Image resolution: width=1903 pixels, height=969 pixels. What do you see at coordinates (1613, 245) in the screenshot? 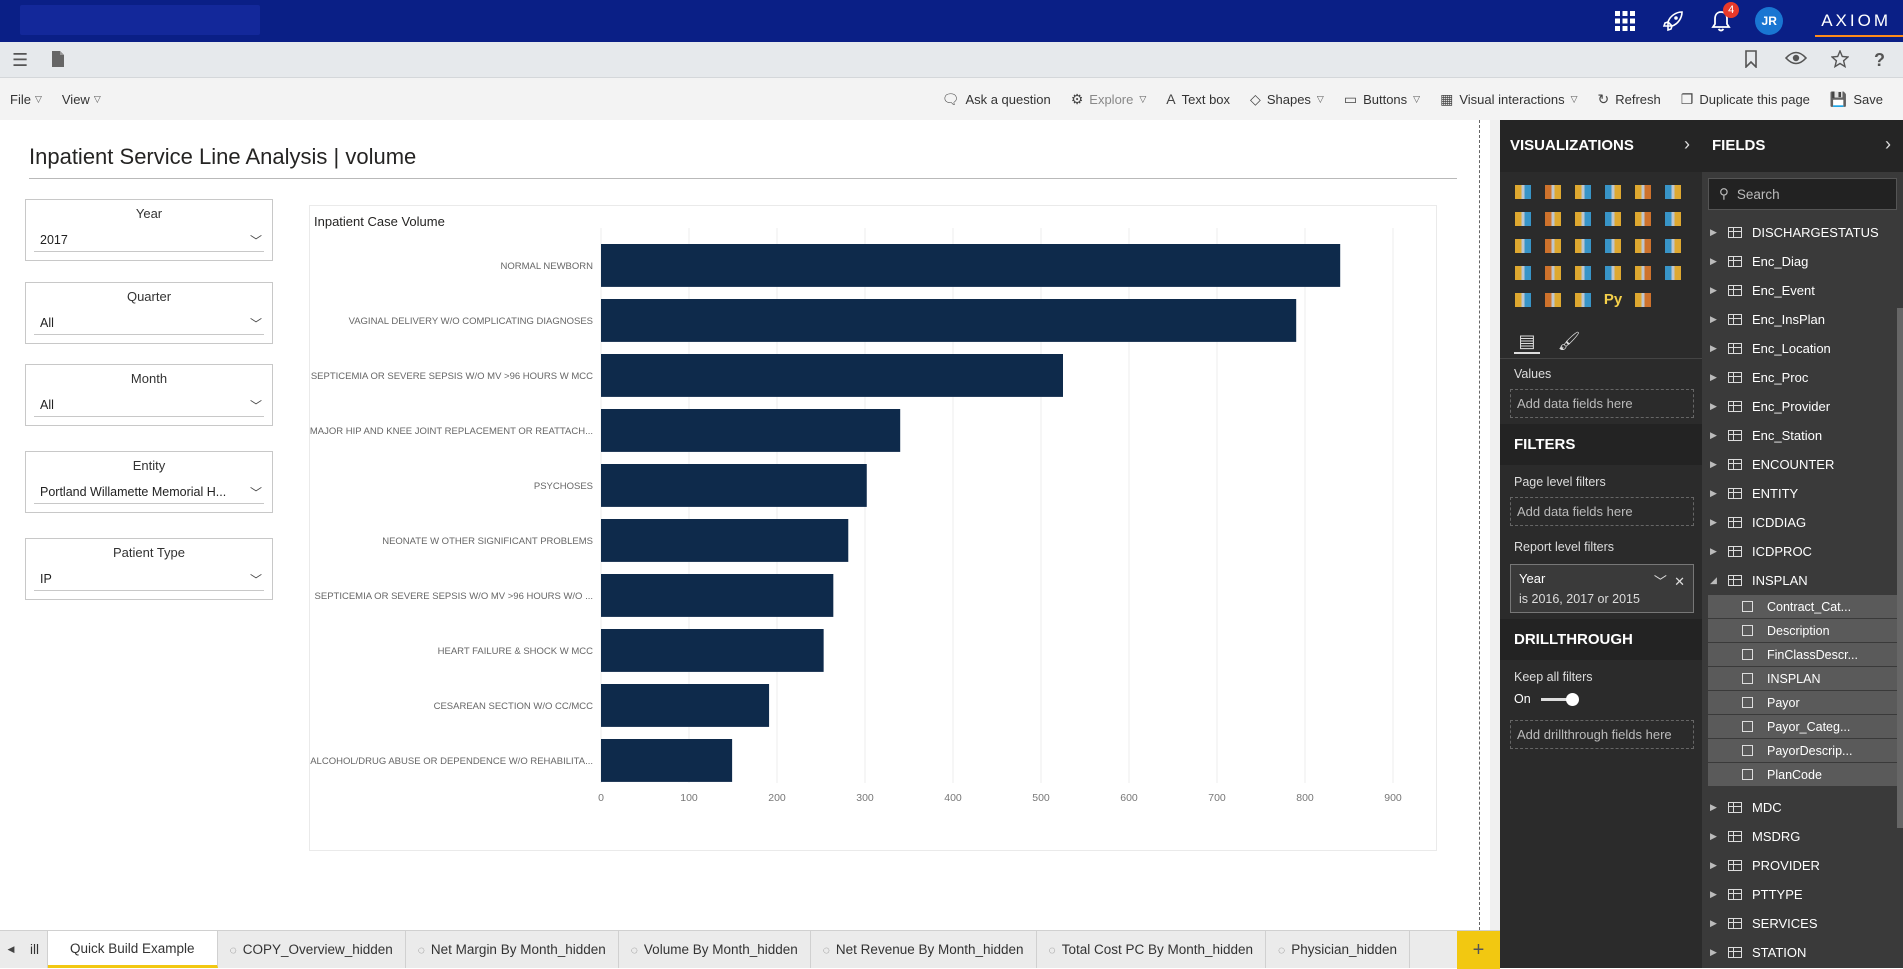
I see `donut-chart-icon` at bounding box center [1613, 245].